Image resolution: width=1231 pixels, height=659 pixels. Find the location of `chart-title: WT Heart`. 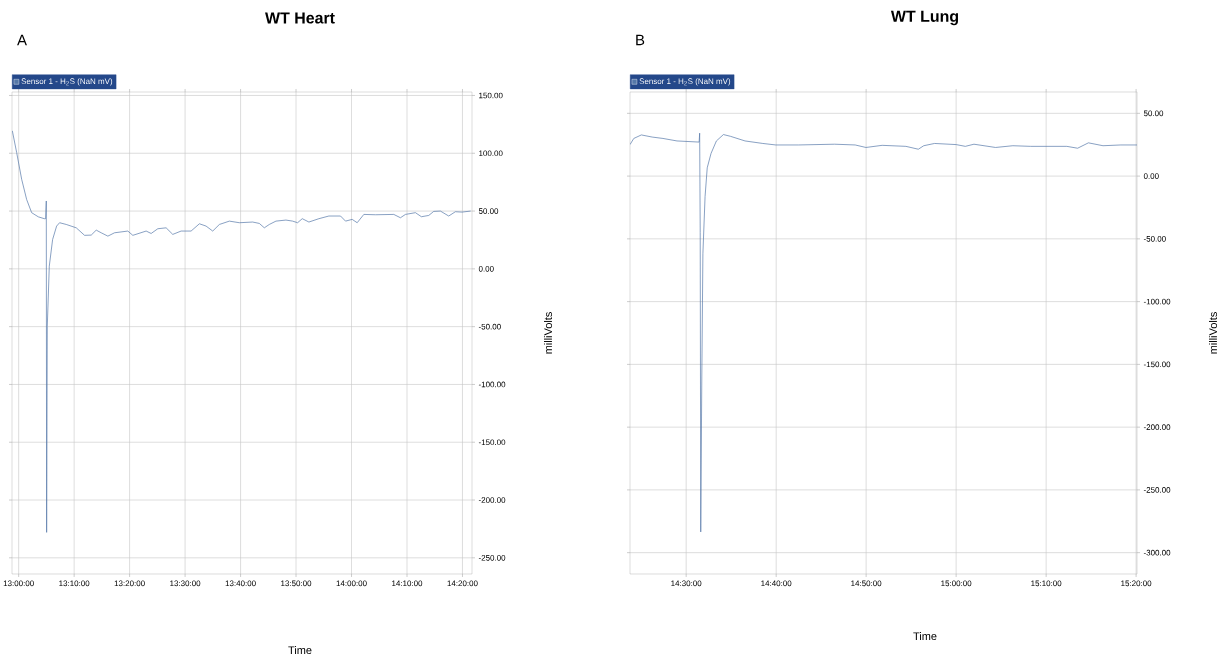

chart-title: WT Heart is located at coordinates (300, 18).